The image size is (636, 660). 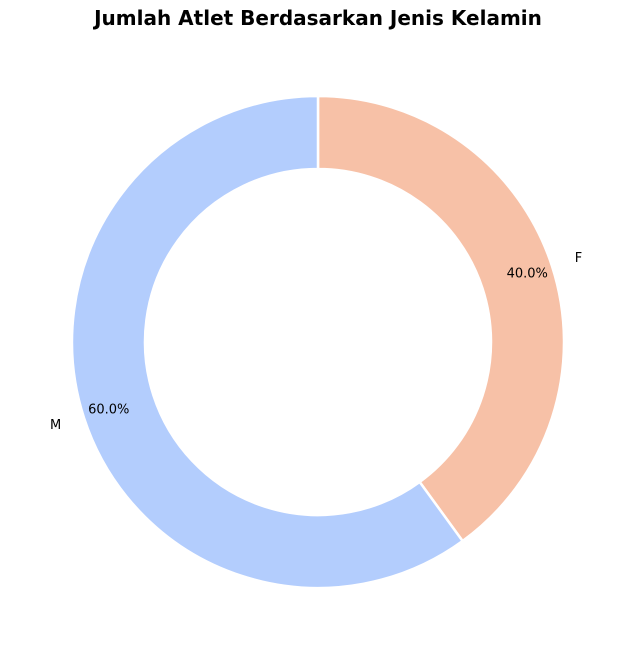 I want to click on category-label-f: F, so click(x=578, y=258).